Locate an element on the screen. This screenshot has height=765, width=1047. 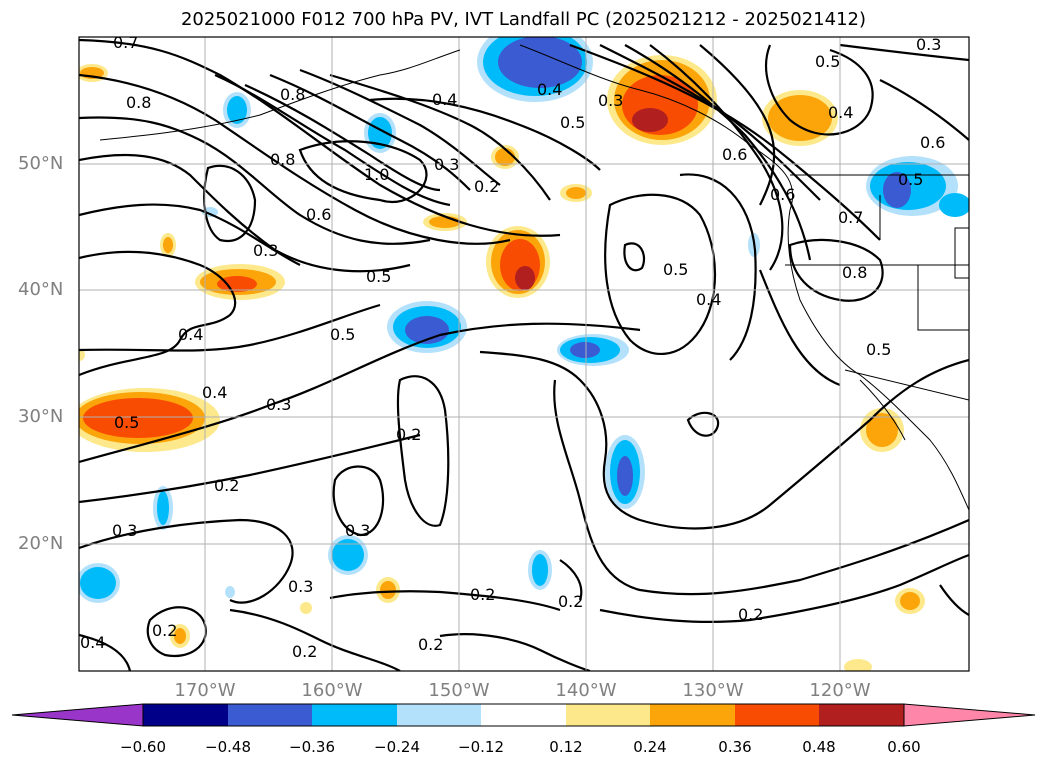
colorbar-label: −0.60 is located at coordinates (143, 747).